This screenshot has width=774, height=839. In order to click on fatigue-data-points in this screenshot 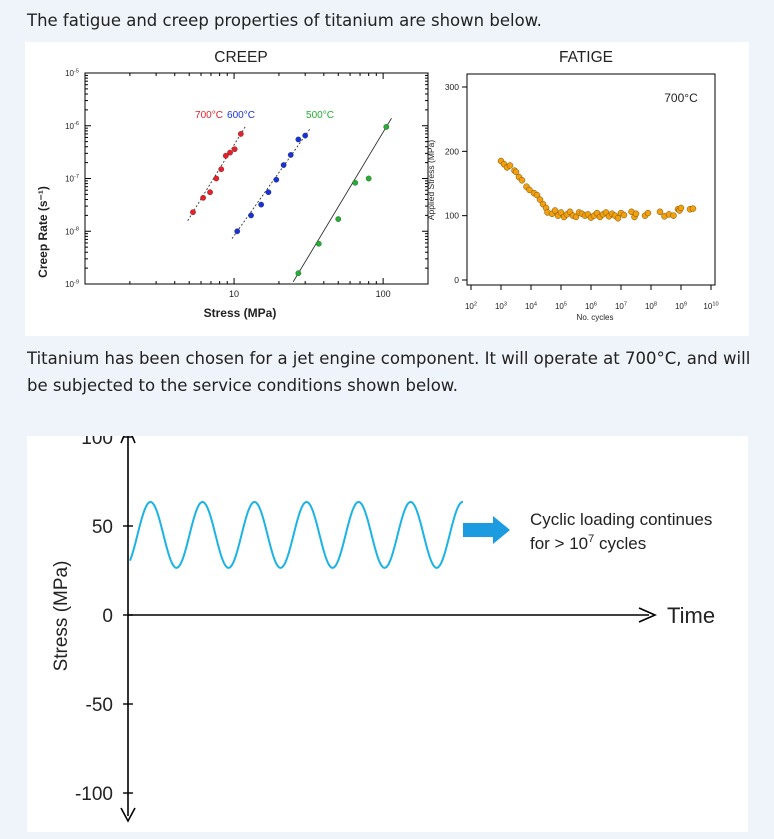, I will do `click(597, 189)`.